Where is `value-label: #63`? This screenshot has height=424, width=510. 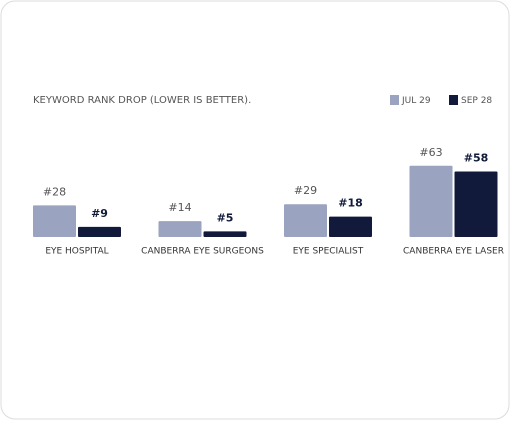 value-label: #63 is located at coordinates (430, 152).